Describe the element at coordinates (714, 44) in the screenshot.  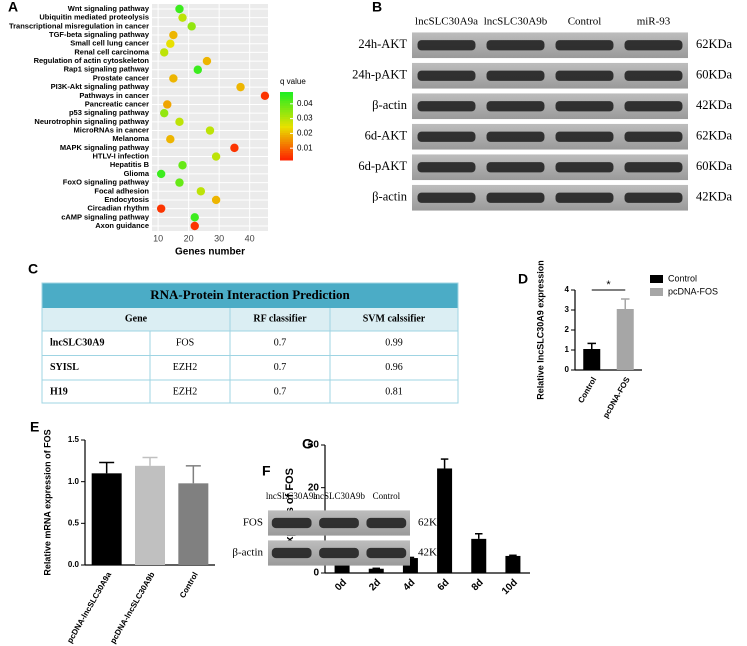
I see `blot-size-label: 62KDa` at that location.